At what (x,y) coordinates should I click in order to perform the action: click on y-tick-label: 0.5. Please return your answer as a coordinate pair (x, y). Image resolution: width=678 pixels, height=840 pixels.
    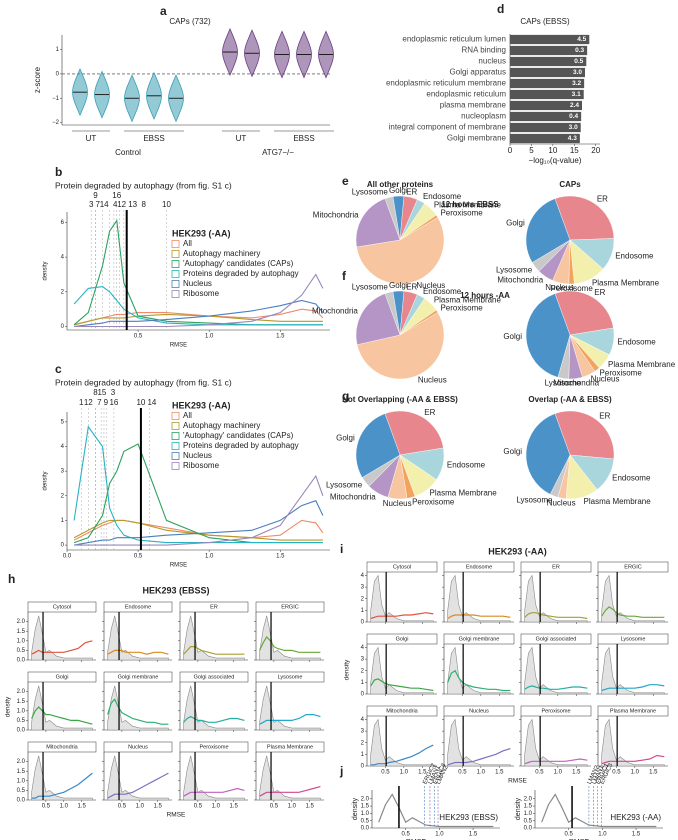
    Looking at the image, I should click on (528, 821).